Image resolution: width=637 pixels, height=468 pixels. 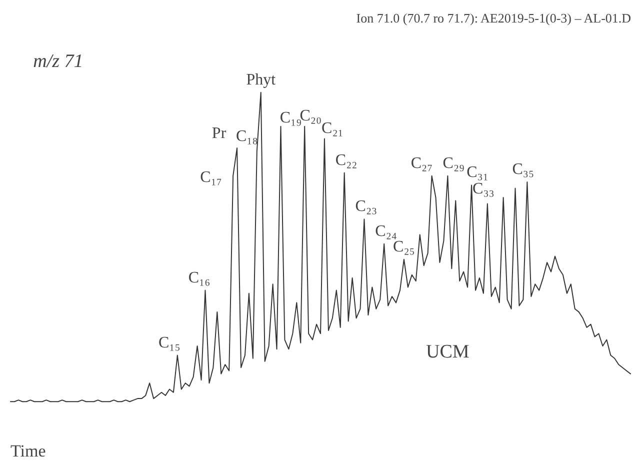 I want to click on x-axis-title: Time, so click(x=28, y=451).